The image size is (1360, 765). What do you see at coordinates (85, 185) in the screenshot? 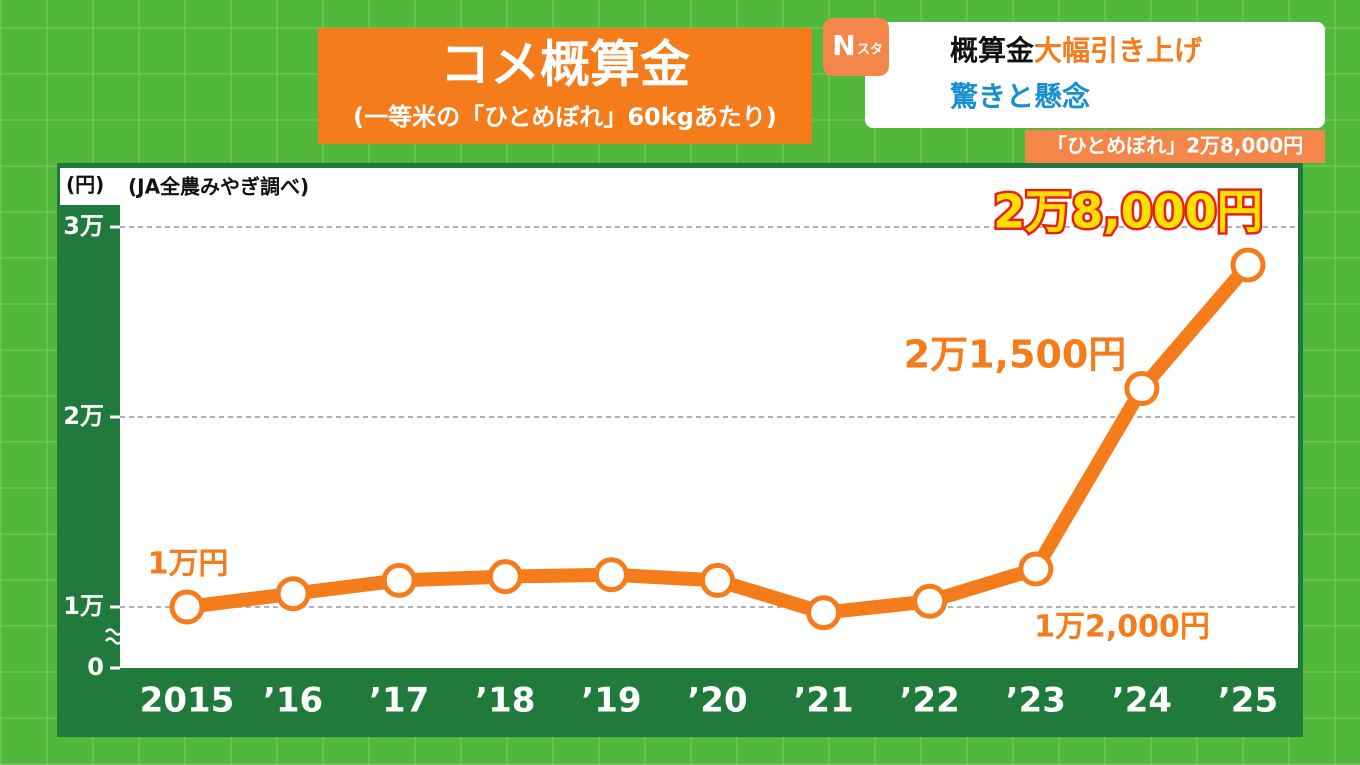
I see `y-axis-label: (円)` at bounding box center [85, 185].